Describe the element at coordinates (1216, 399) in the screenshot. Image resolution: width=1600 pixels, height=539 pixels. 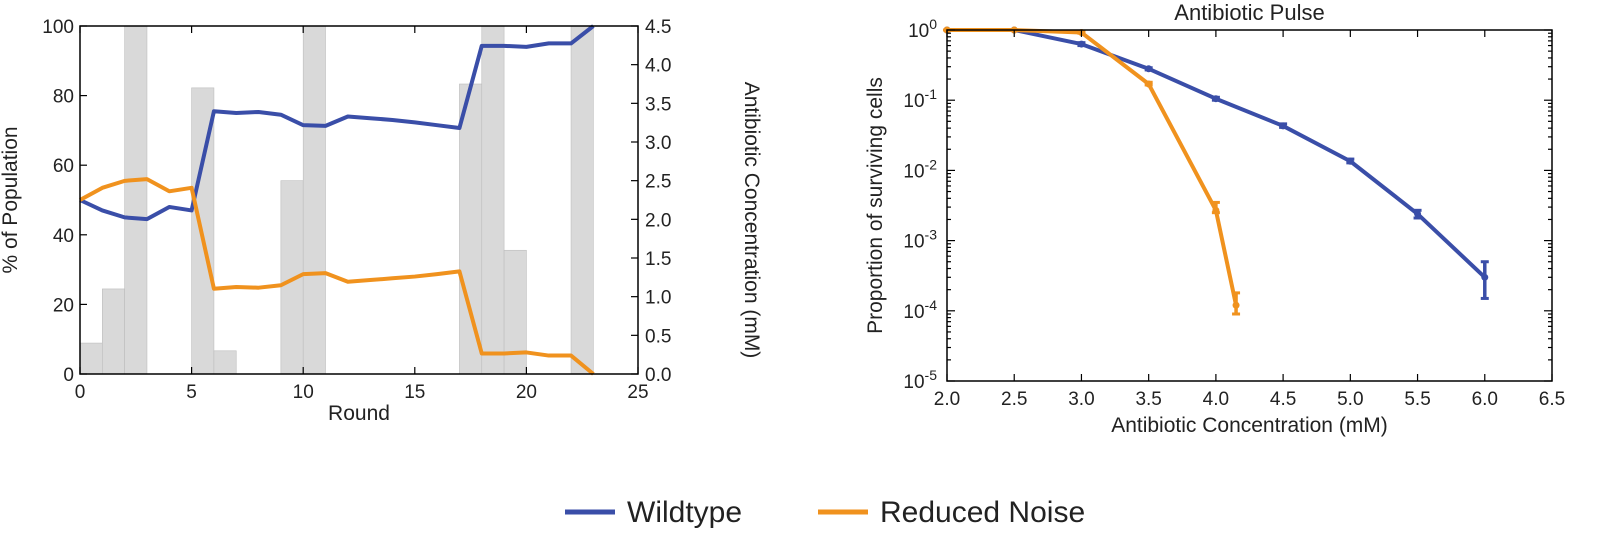
I see `x-tick-label: 4.0` at that location.